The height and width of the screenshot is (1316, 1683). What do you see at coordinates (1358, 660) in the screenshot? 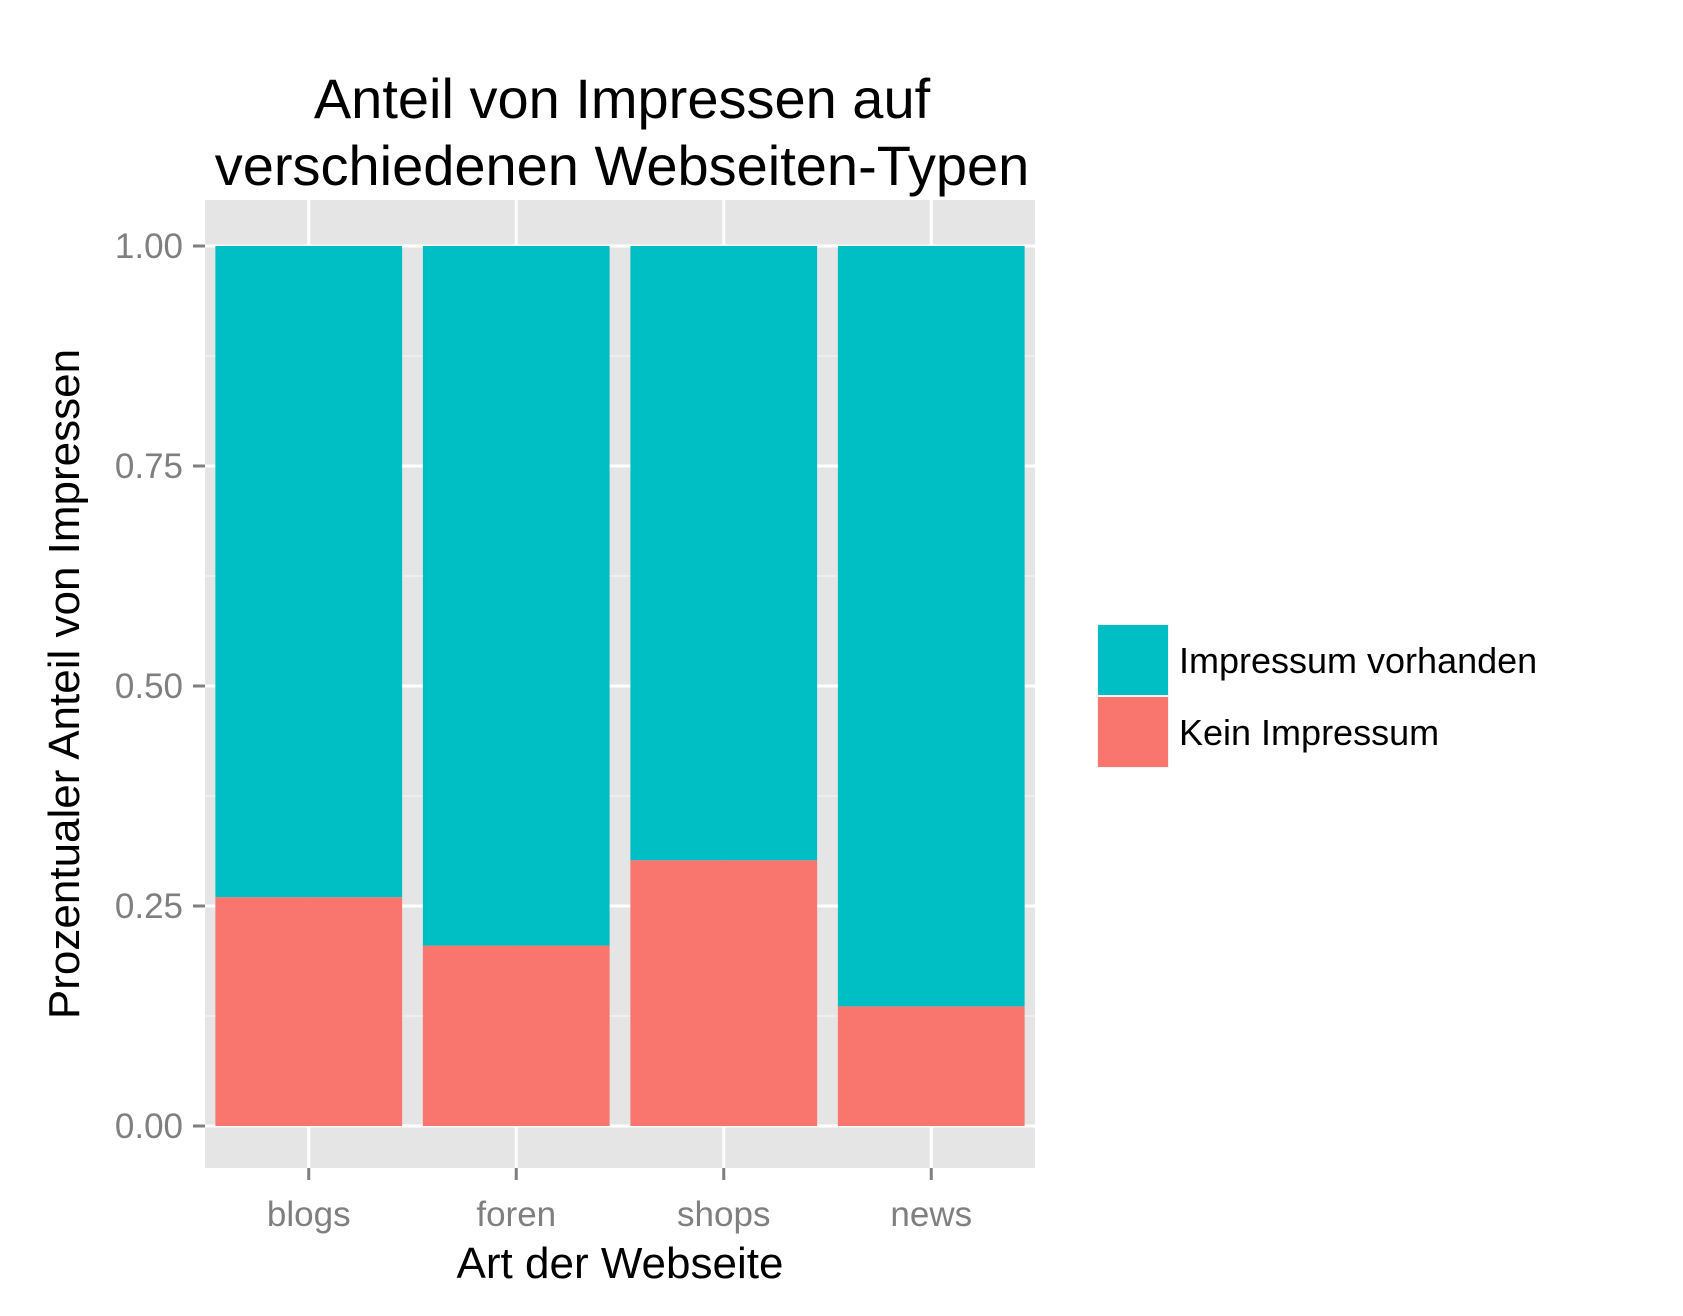
I see `legend-label: Impressum vorhanden` at bounding box center [1358, 660].